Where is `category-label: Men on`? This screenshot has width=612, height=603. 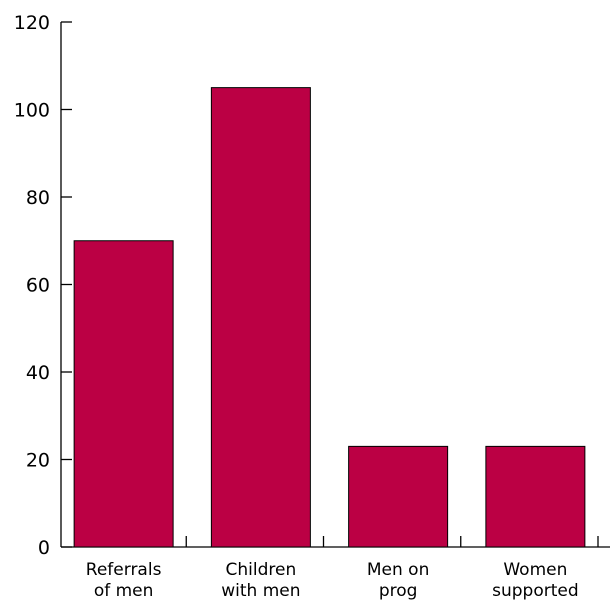 category-label: Men on is located at coordinates (398, 570).